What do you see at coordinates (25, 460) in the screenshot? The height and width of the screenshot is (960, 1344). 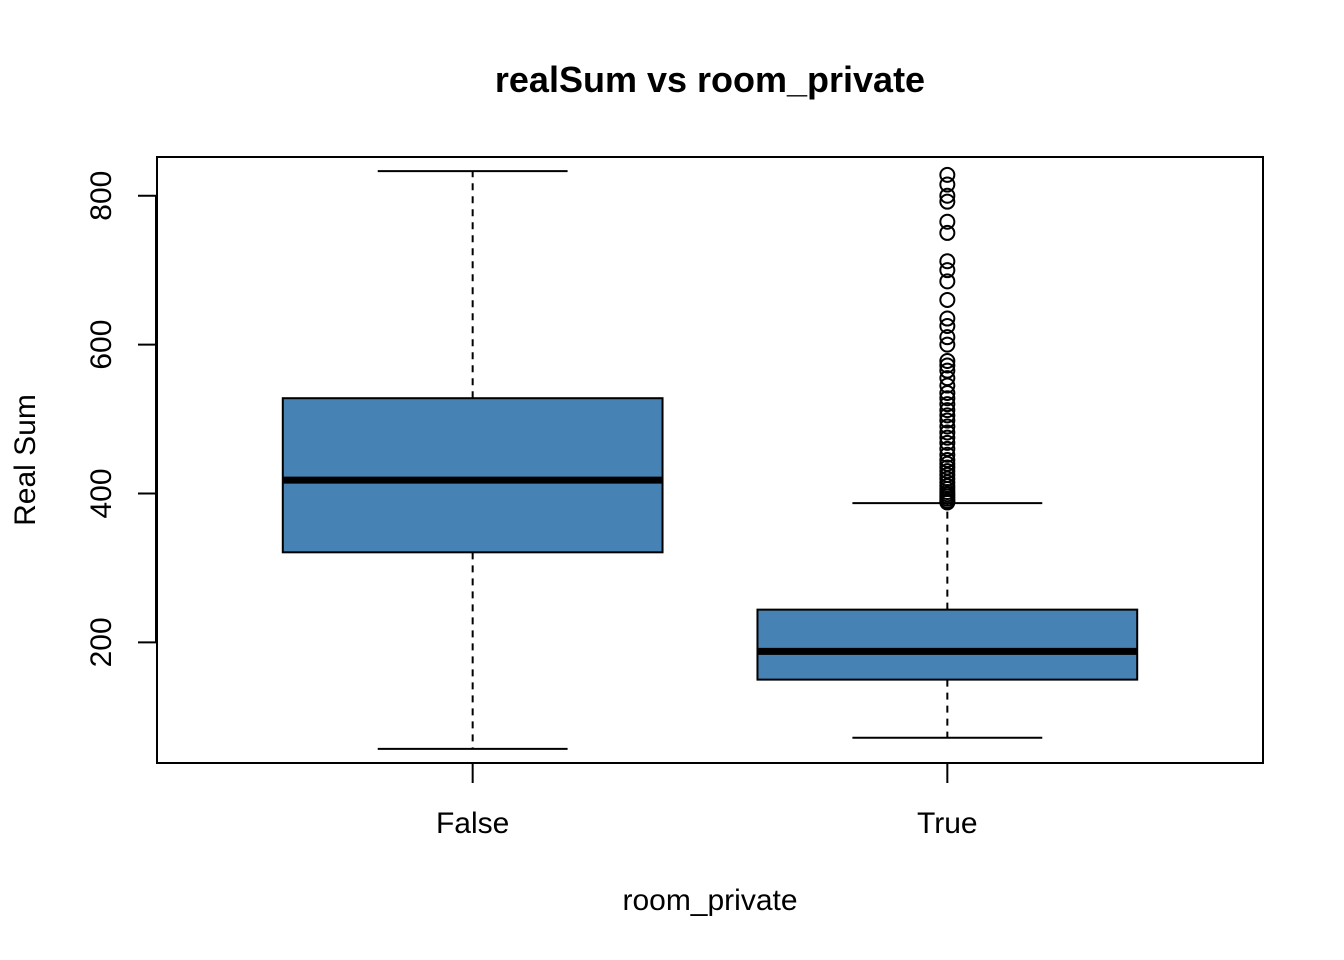 I see `y-axis-label: Real Sum` at bounding box center [25, 460].